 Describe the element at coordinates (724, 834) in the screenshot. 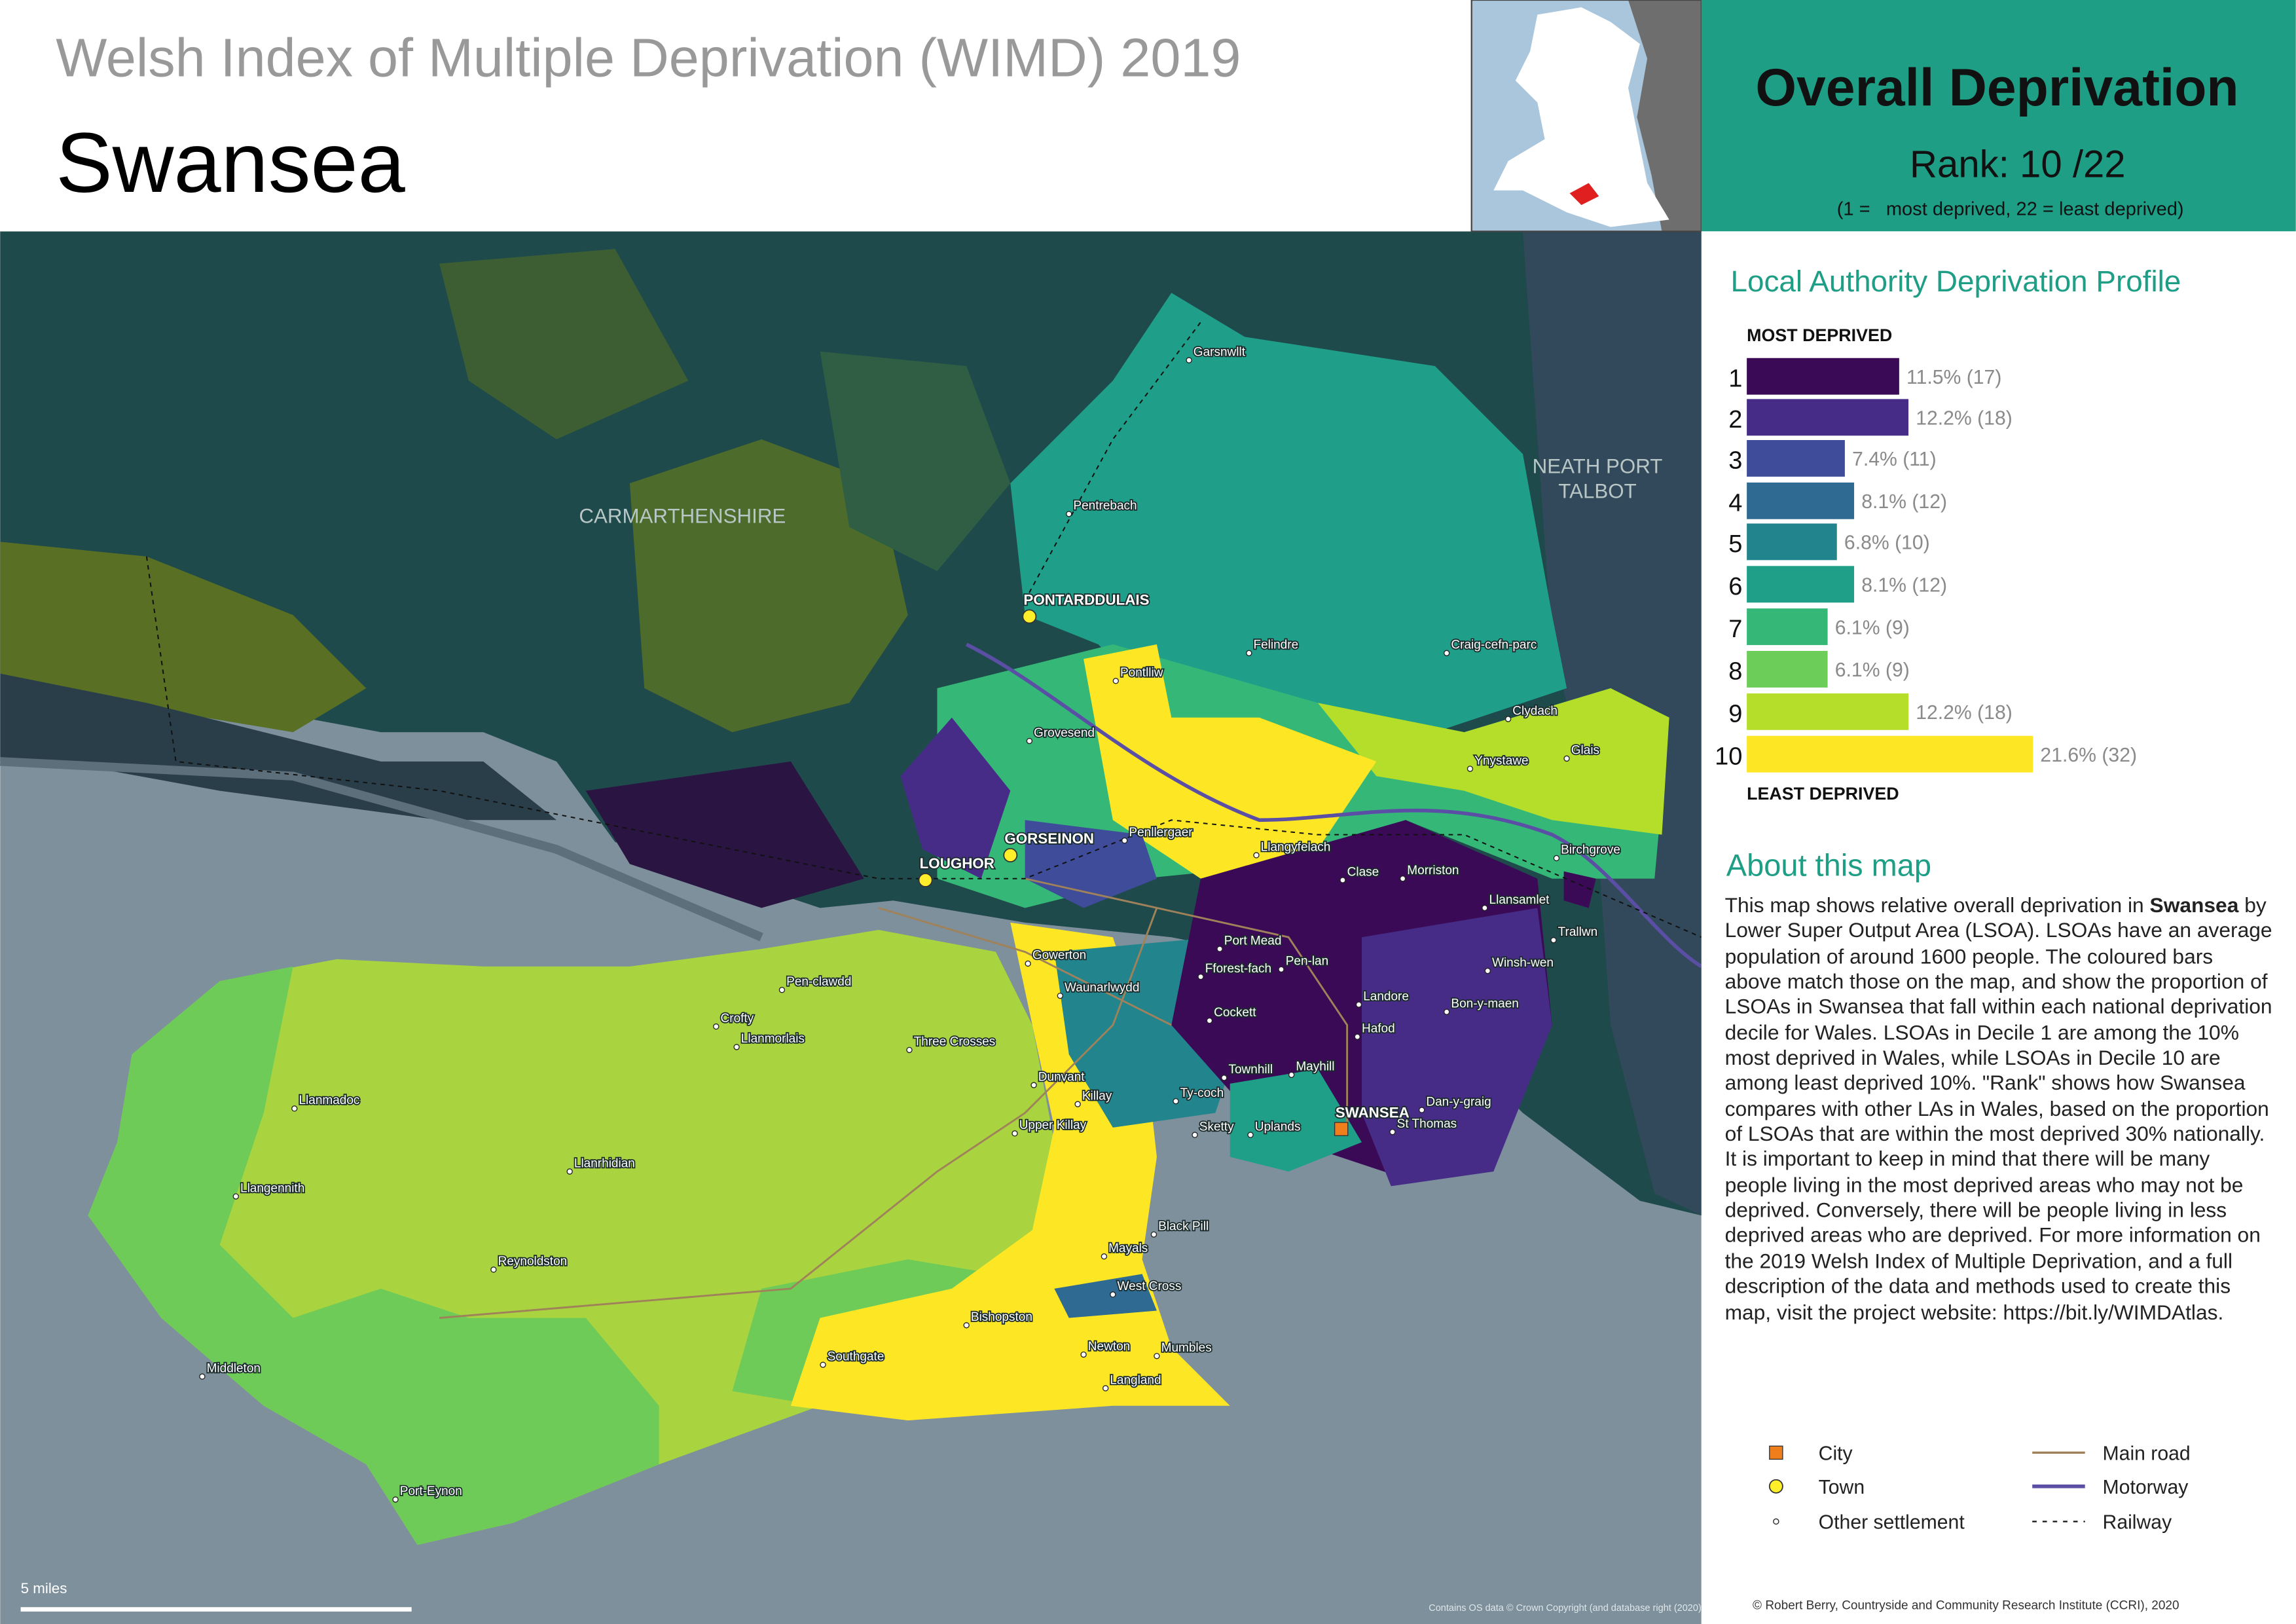

I see `land-purple` at that location.